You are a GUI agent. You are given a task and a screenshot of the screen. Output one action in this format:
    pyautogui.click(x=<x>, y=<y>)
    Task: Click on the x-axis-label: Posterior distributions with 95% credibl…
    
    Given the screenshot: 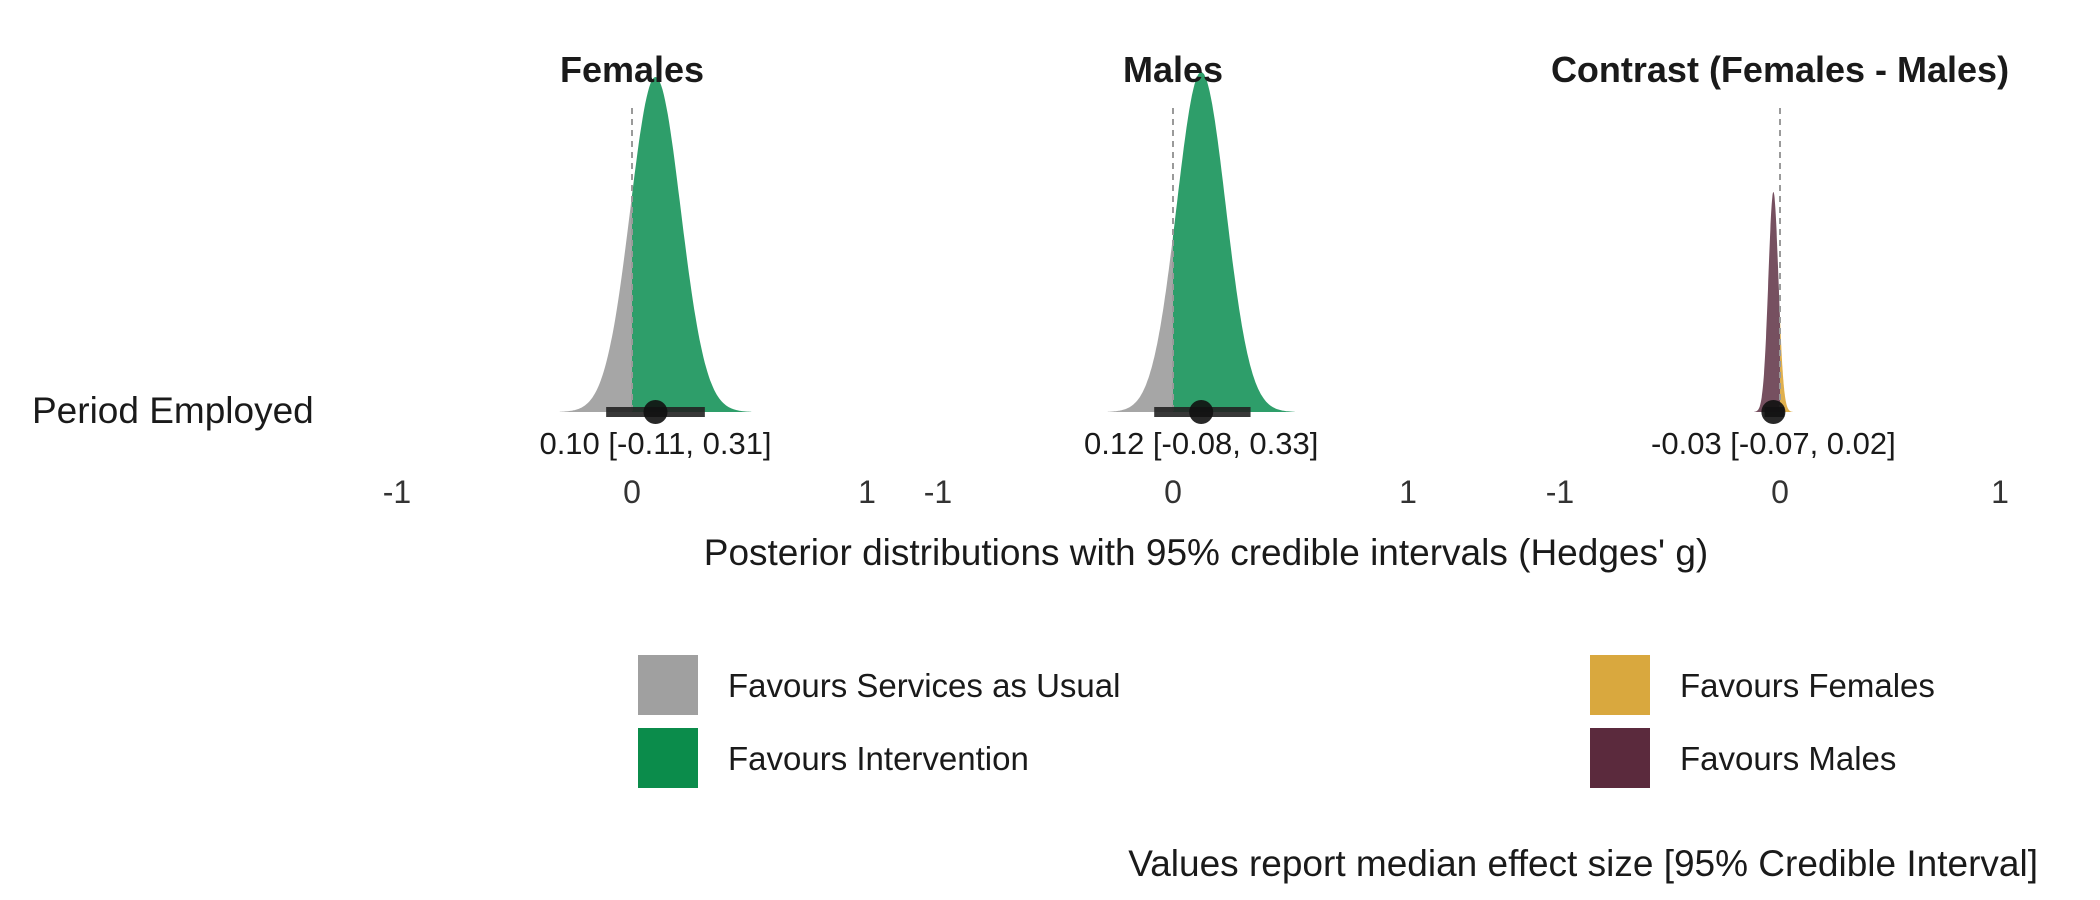 What is the action you would take?
    pyautogui.click(x=1206, y=552)
    